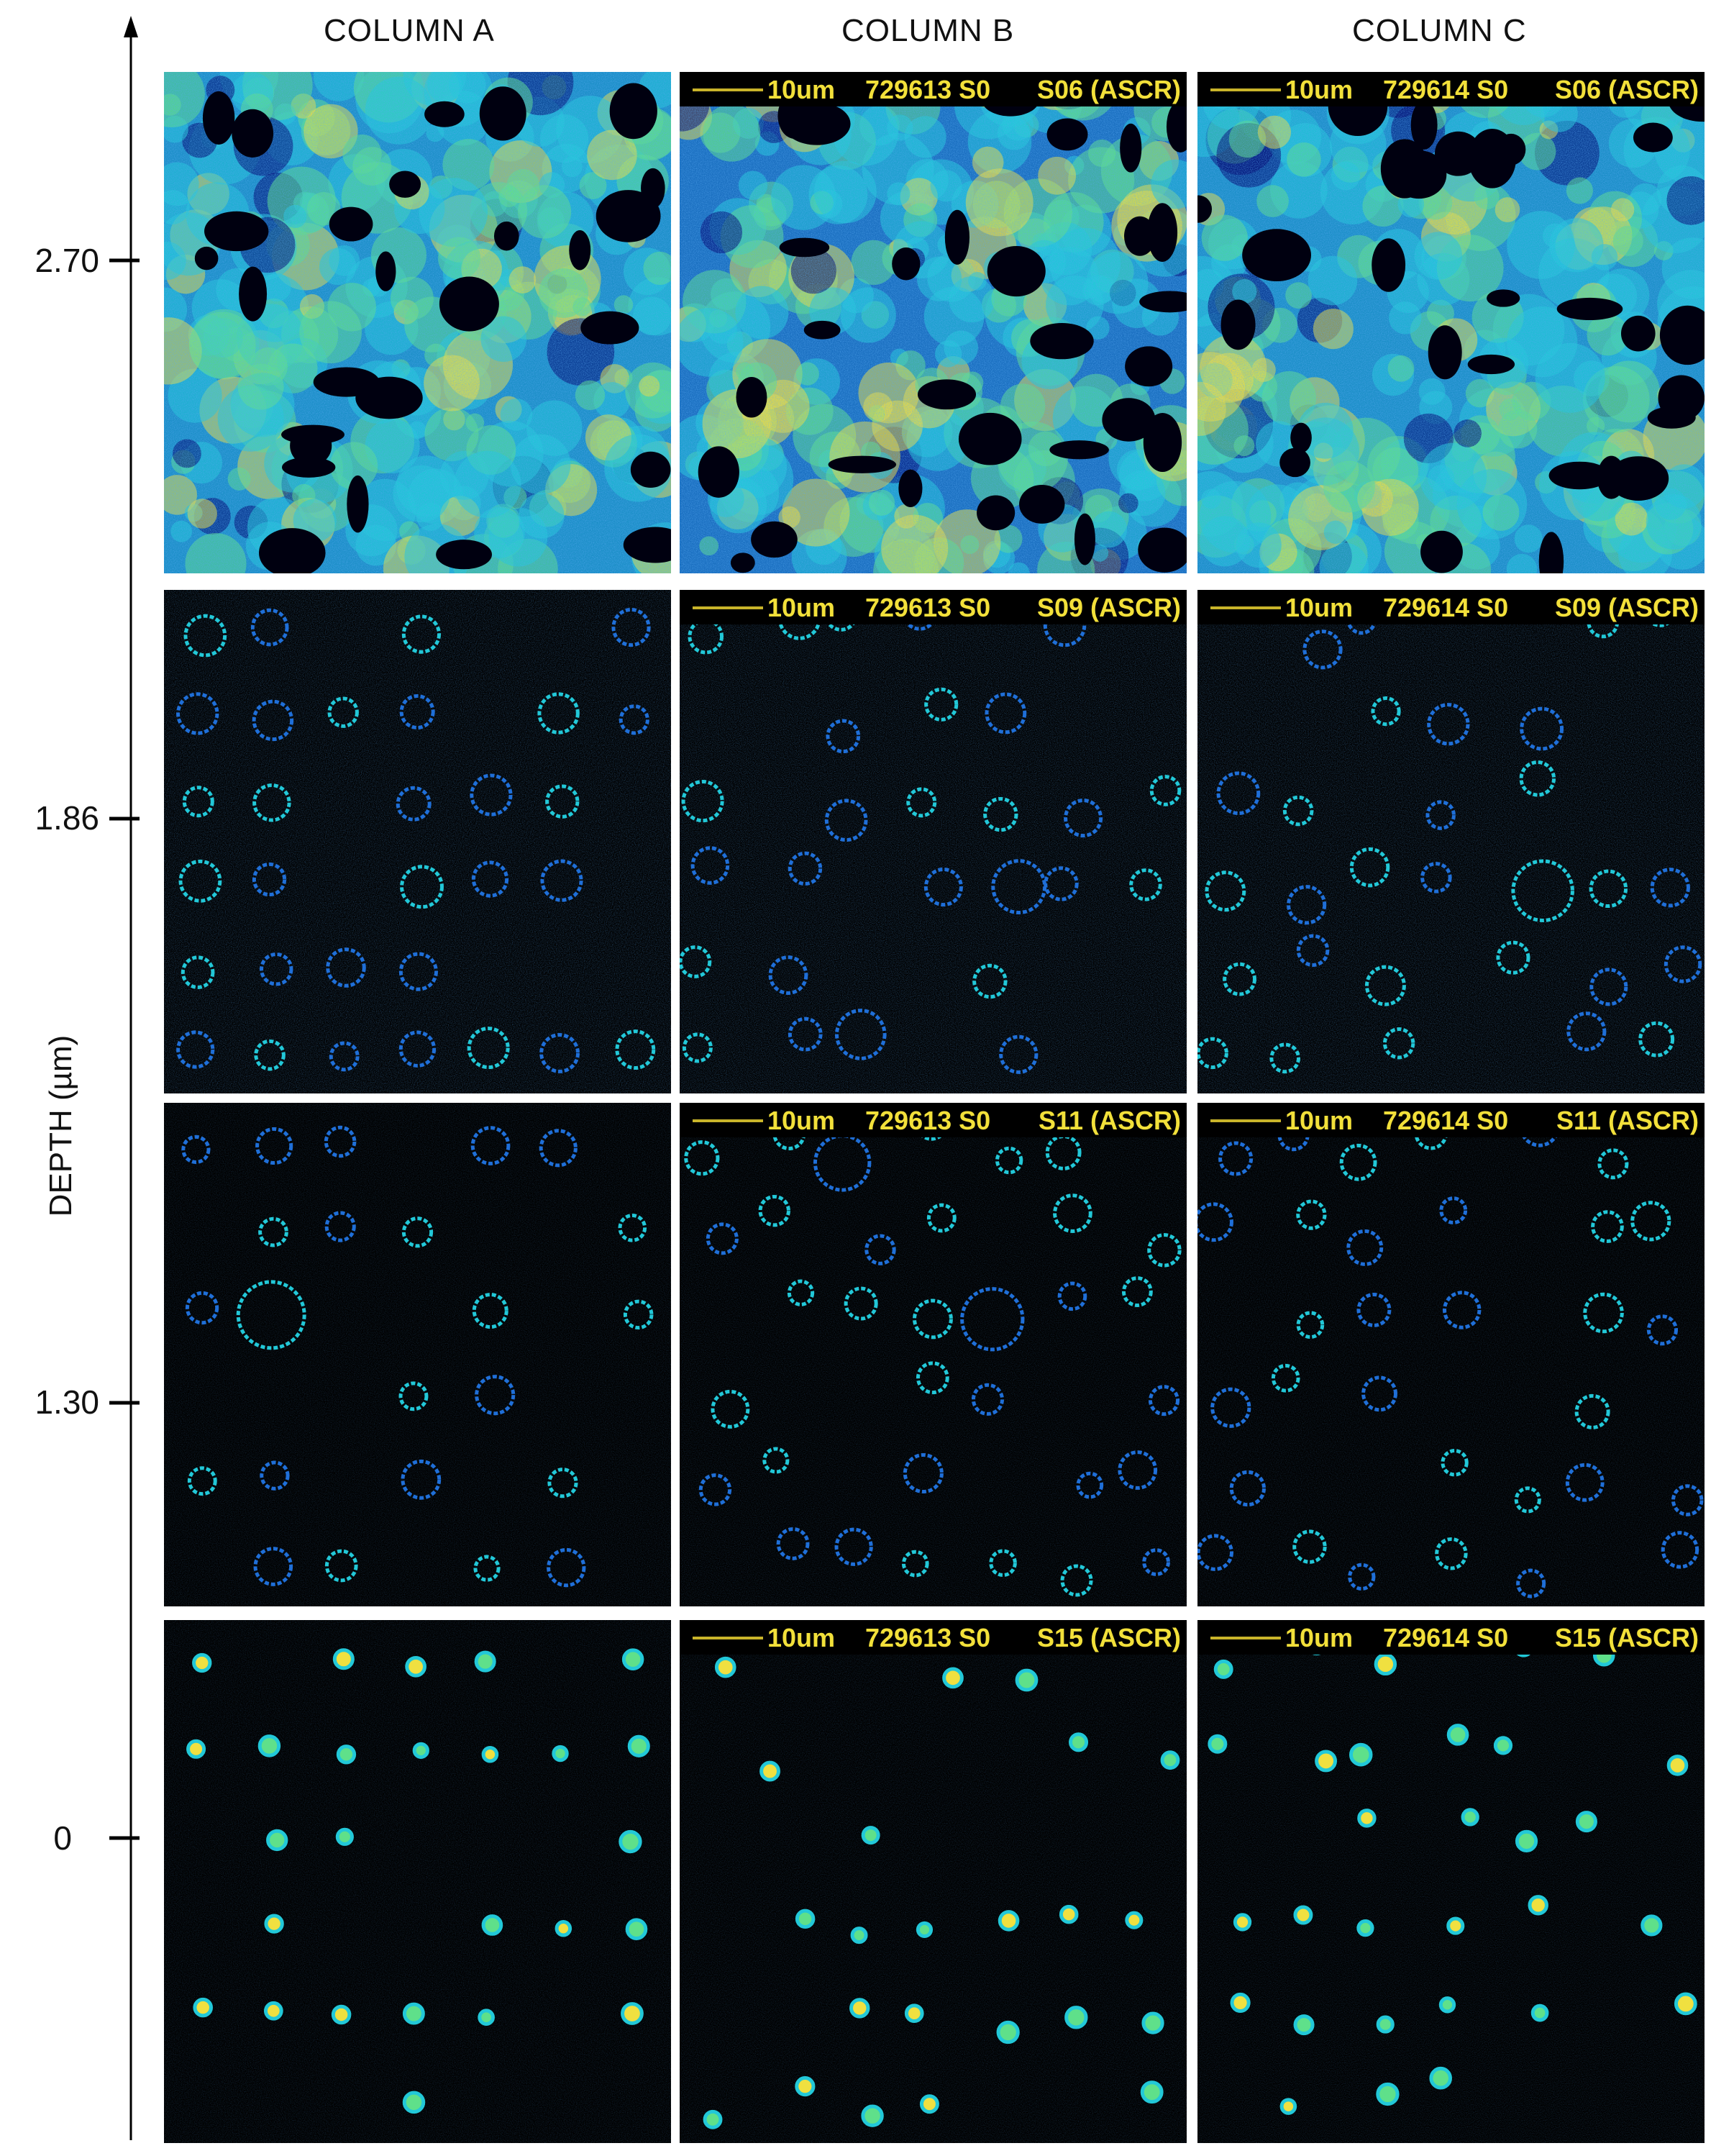 The width and height of the screenshot is (1734, 2156). I want to click on depth-label-2-70: 2.70, so click(67, 260).